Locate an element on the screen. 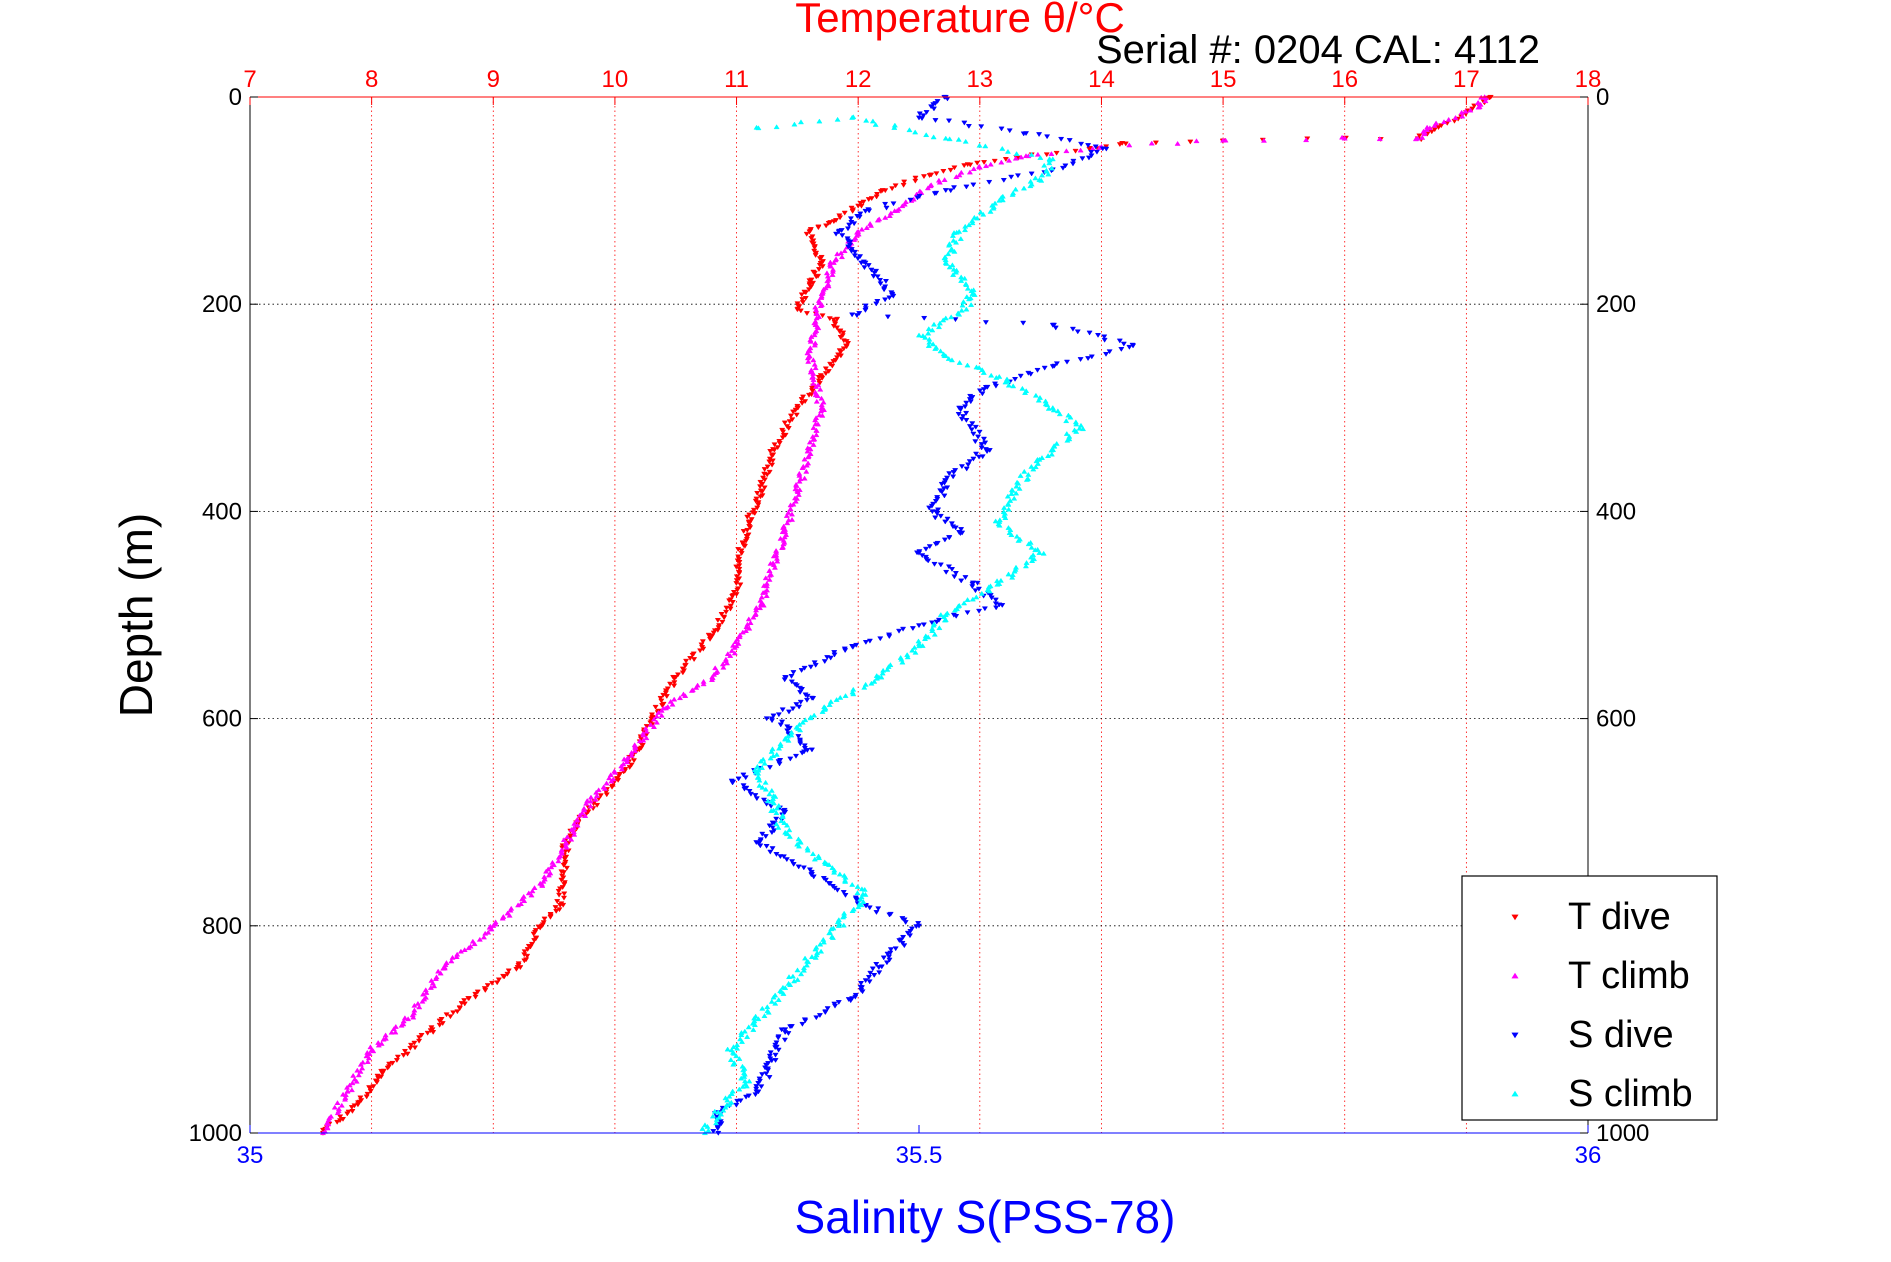 This screenshot has height=1262, width=1891. temperature-tick-label: 12 is located at coordinates (858, 79).